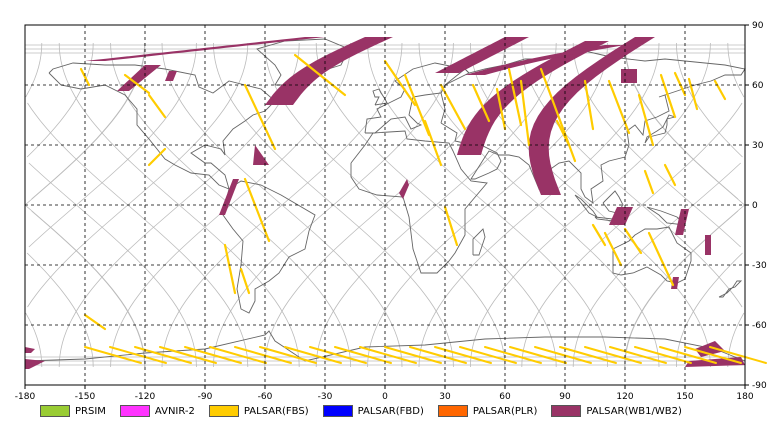 The width and height of the screenshot is (770, 434). What do you see at coordinates (85, 397) in the screenshot?
I see `x-tick-label: -150` at bounding box center [85, 397].